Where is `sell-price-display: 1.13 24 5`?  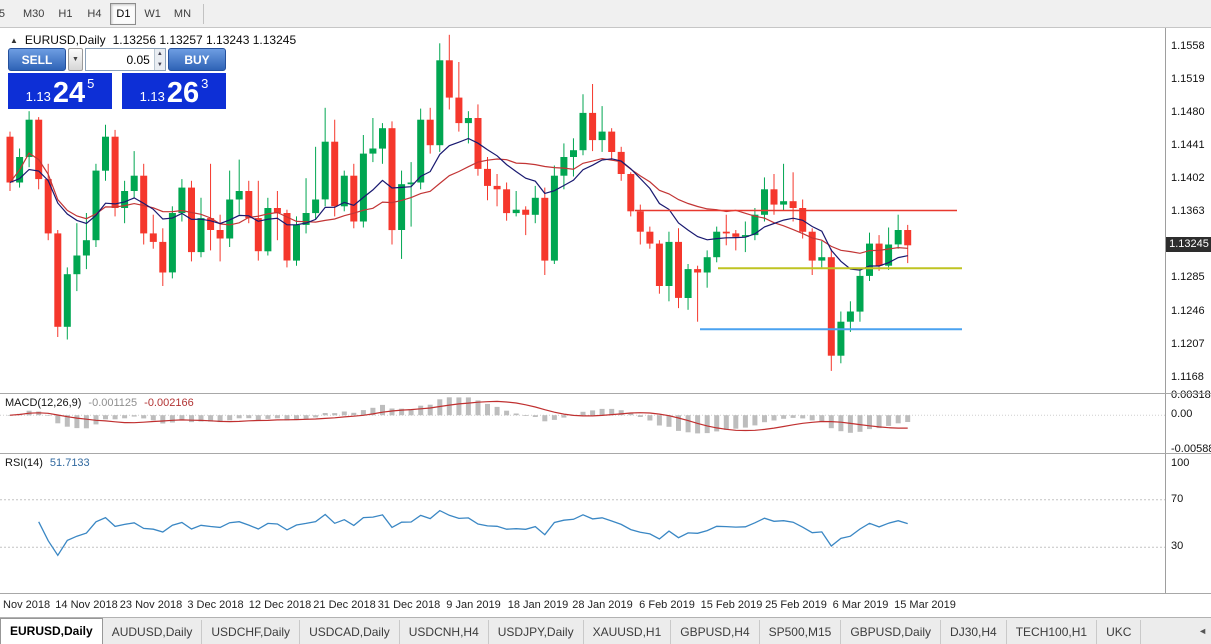
sell-price-display: 1.13 24 5 is located at coordinates (60, 91).